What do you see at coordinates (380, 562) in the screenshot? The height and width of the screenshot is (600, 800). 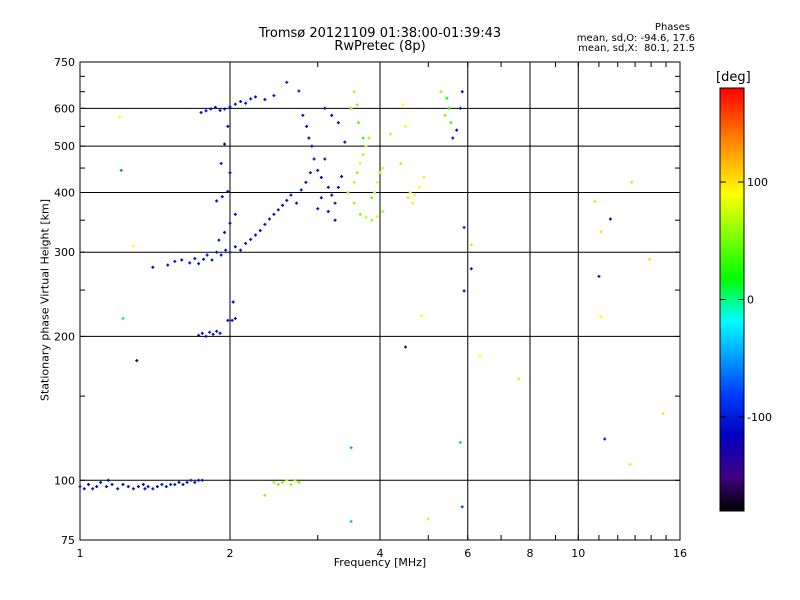 I see `x-axis-label: Frequency [MHz]` at bounding box center [380, 562].